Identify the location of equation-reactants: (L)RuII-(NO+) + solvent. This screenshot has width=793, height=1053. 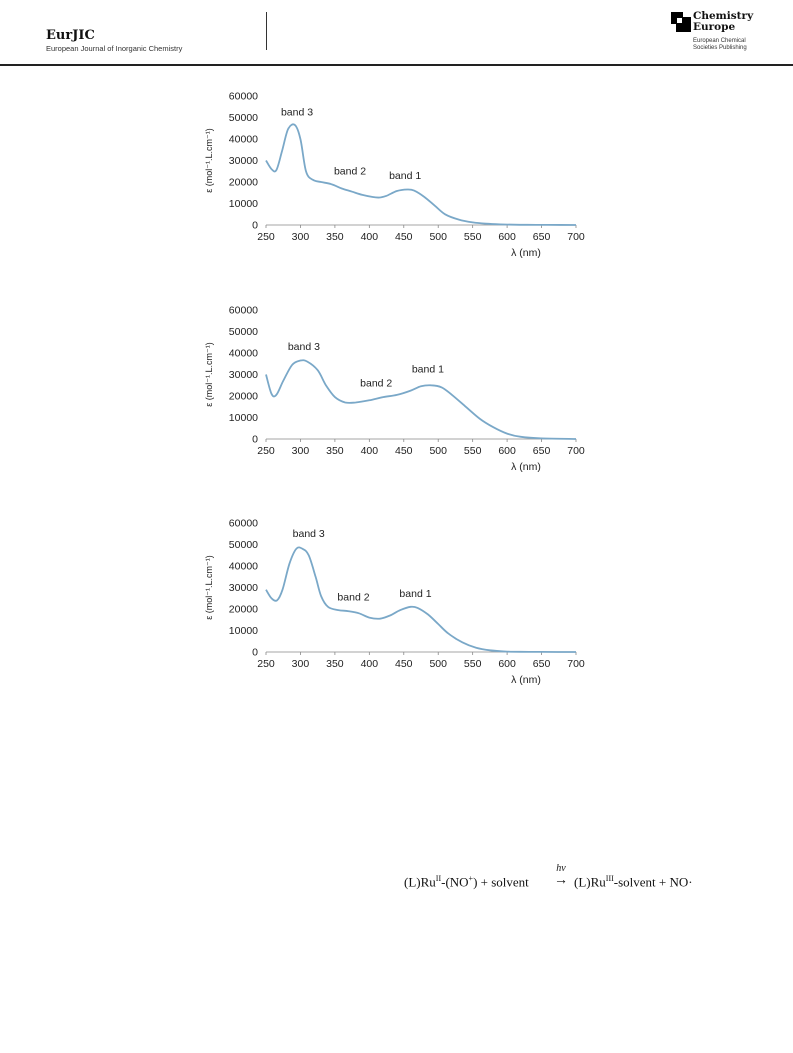
(466, 882).